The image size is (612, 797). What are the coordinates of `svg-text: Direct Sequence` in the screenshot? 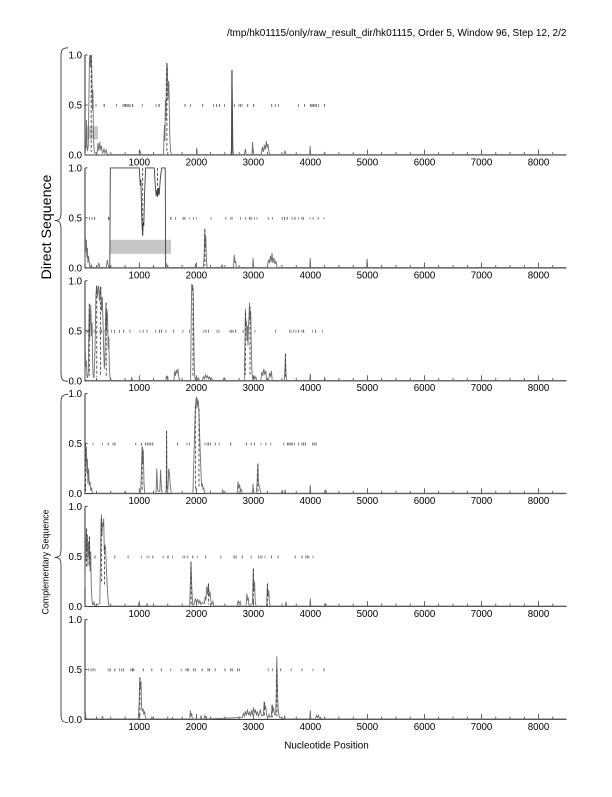 It's located at (47, 226).